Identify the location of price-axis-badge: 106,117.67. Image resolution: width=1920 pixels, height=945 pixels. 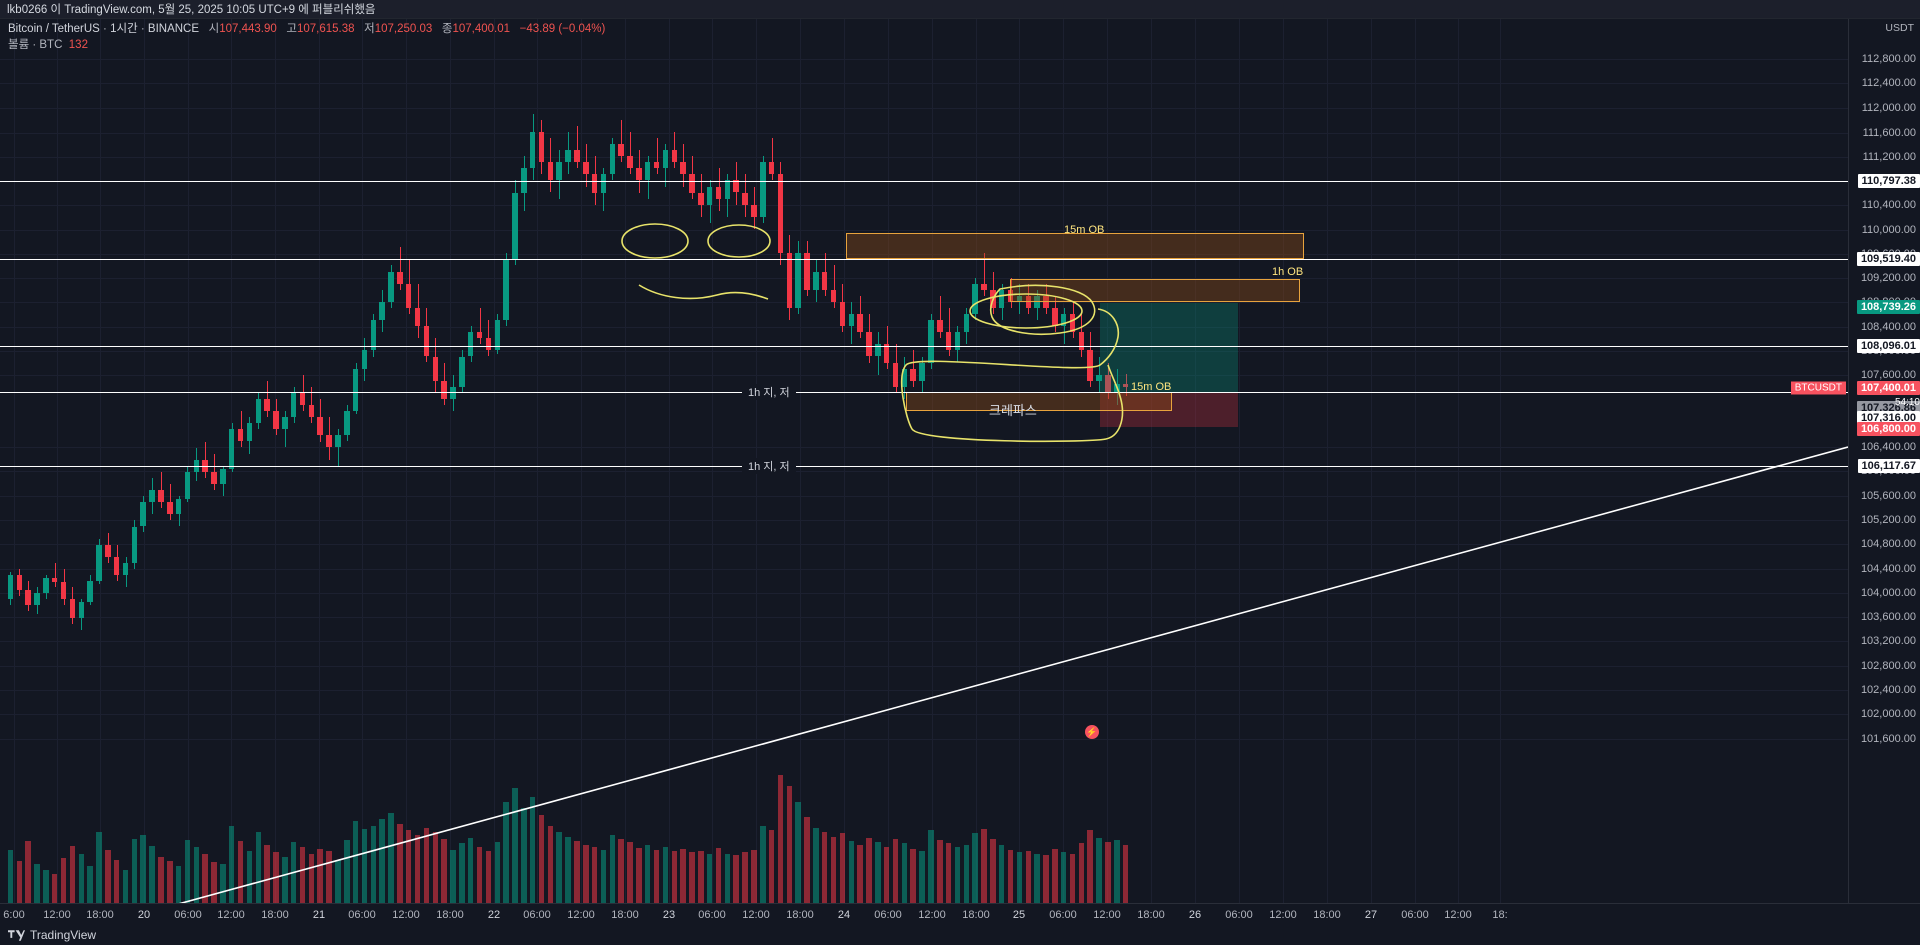
(1888, 466).